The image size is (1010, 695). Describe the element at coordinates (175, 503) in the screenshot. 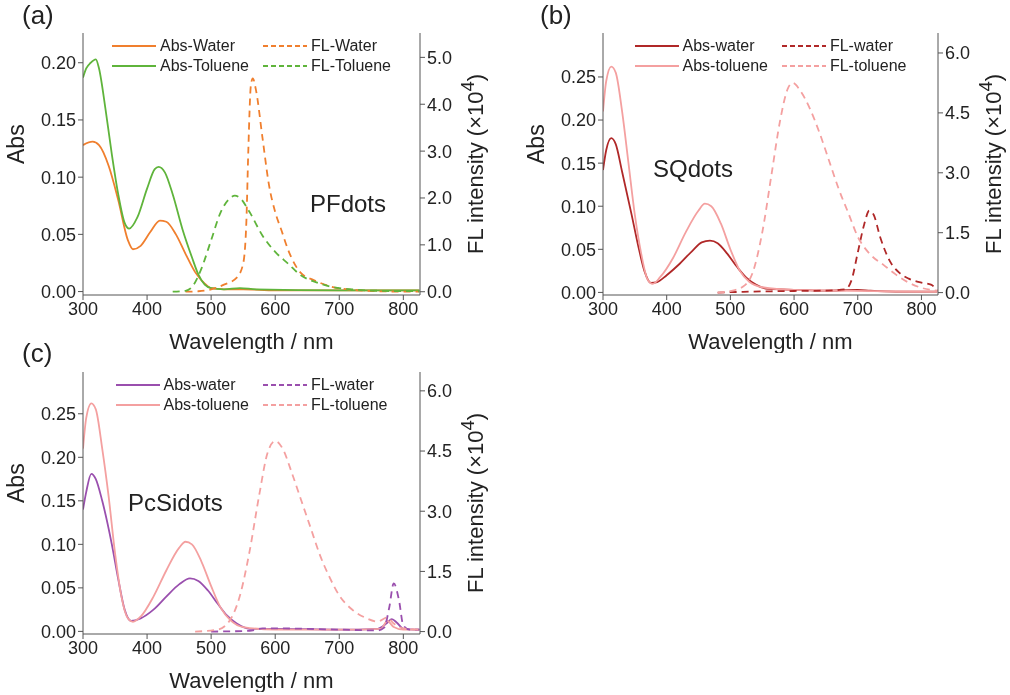

I see `annotation: PcSidots` at that location.